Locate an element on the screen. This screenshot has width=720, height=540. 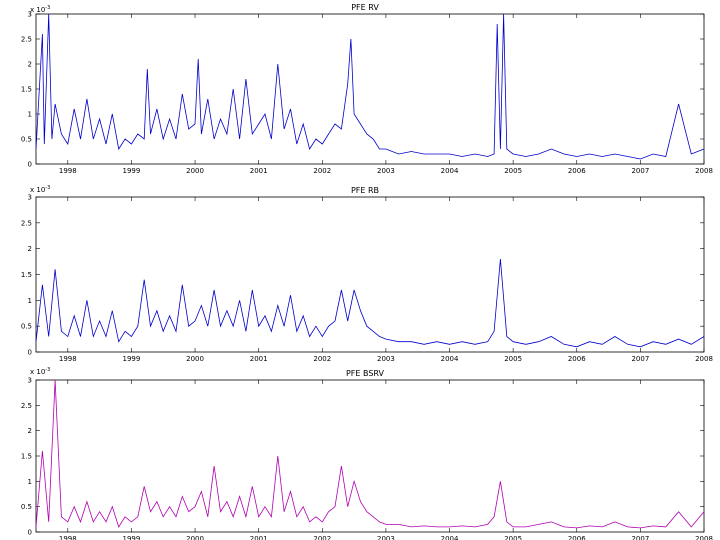
chart-title: PFE RV is located at coordinates (365, 7).